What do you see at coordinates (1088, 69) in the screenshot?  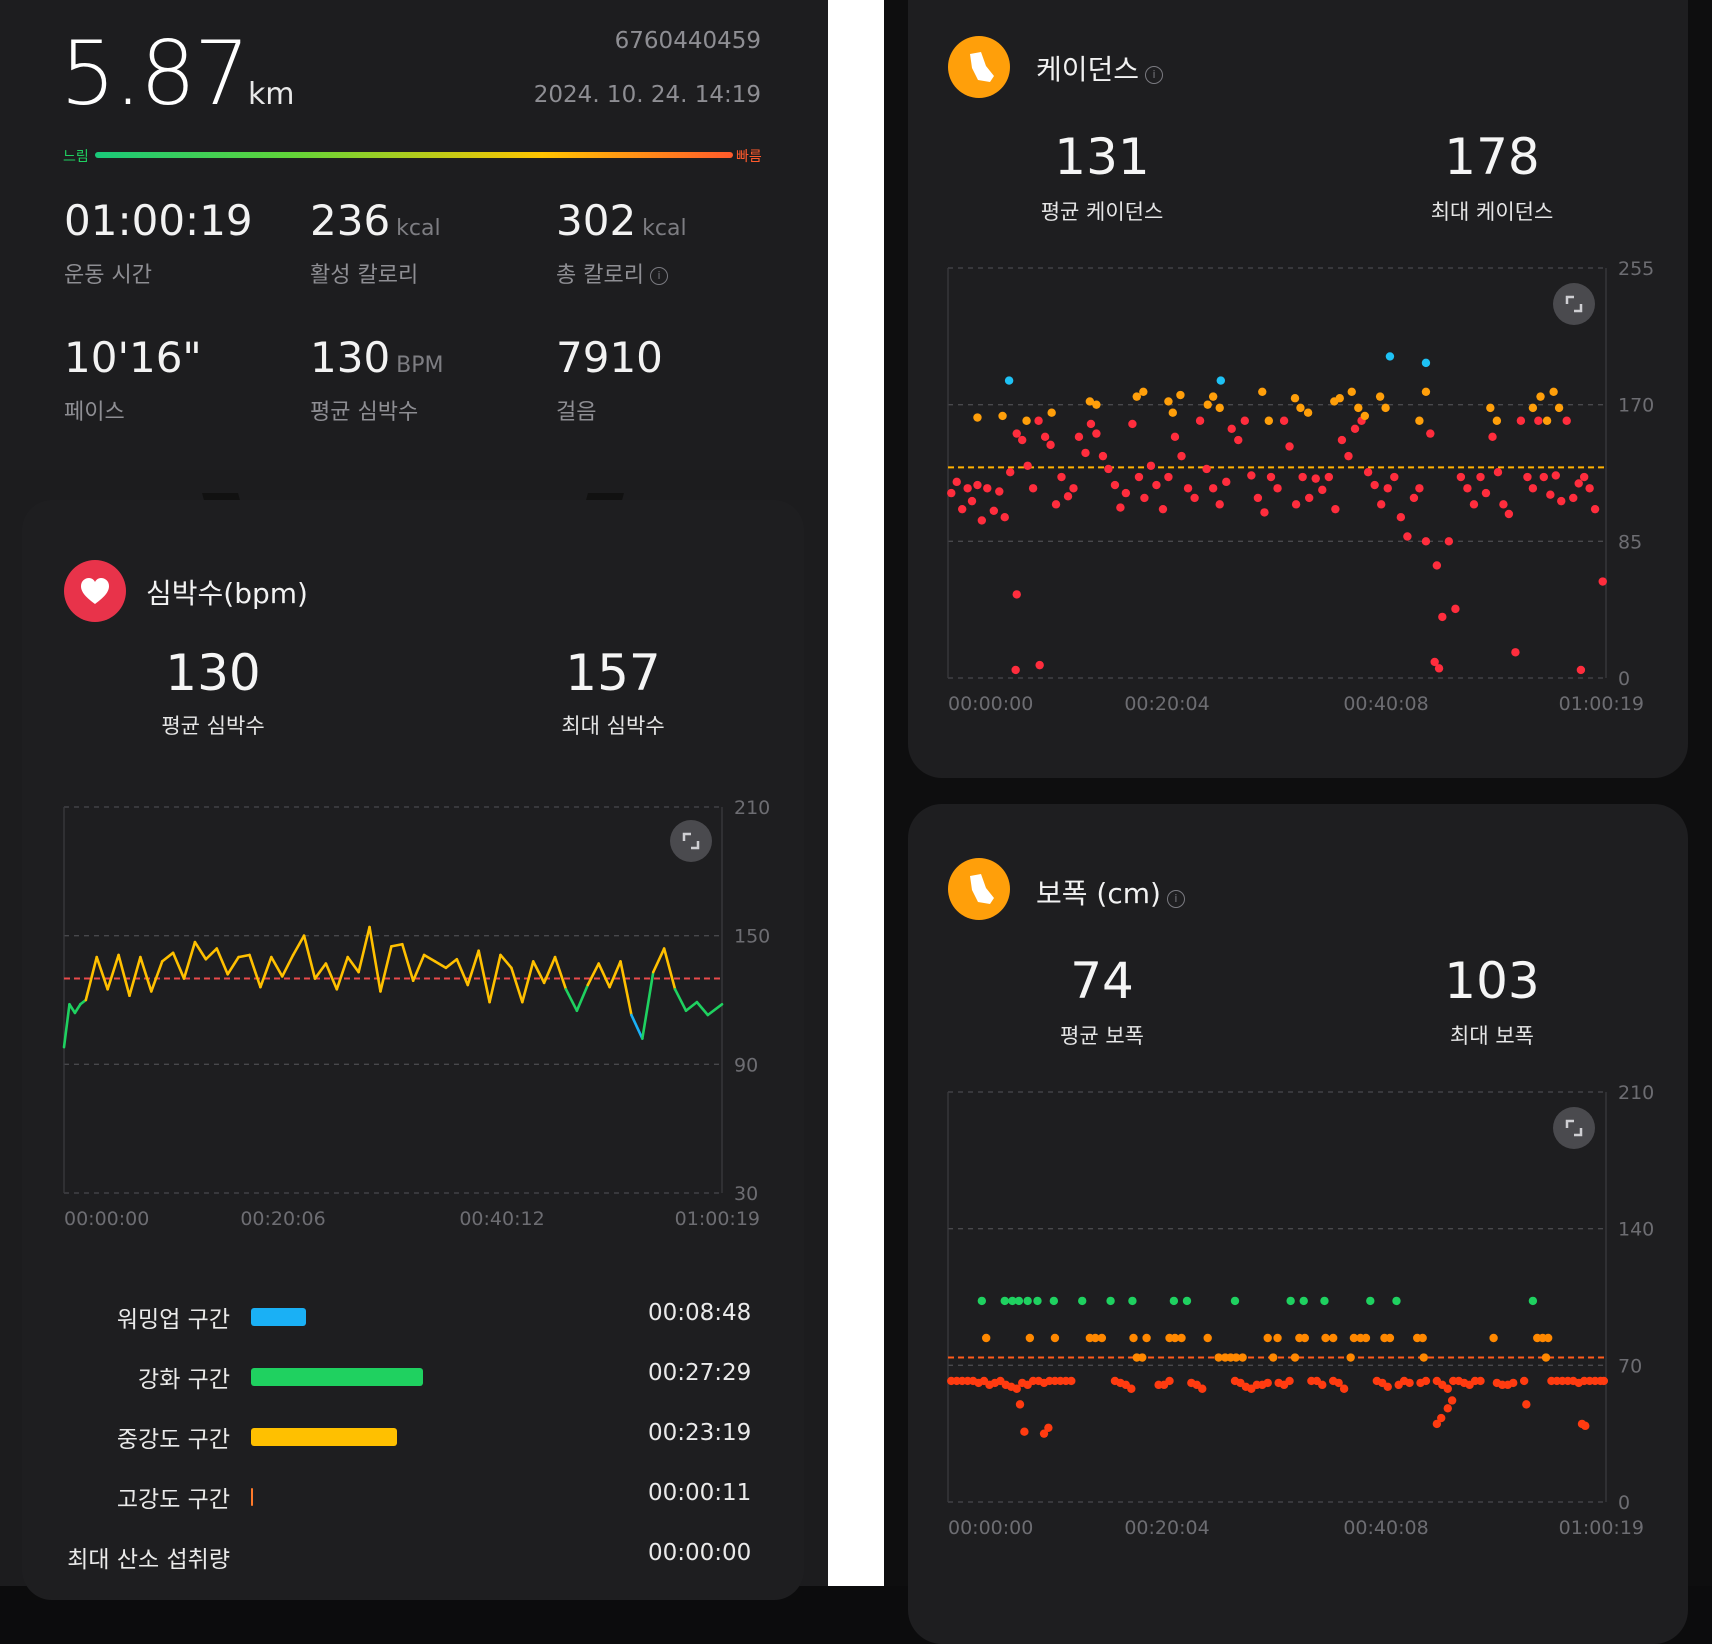 I see `section-title: 케이던스` at bounding box center [1088, 69].